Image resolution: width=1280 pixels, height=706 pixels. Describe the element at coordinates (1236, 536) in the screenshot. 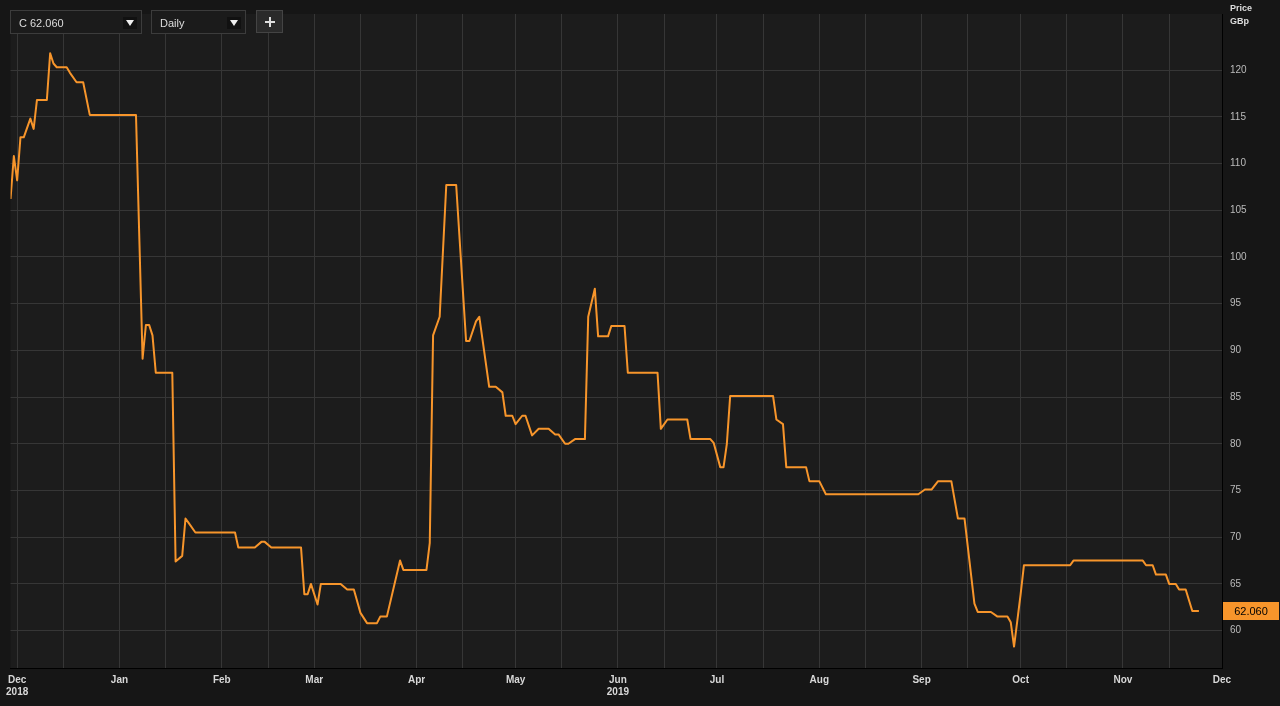

I see `y-tick-label: 70` at that location.